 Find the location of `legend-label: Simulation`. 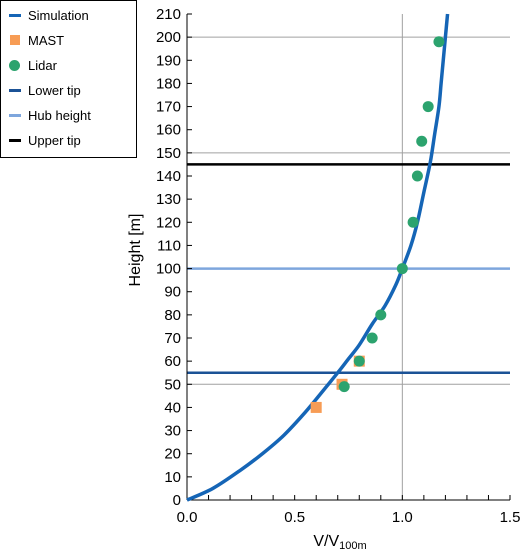

legend-label: Simulation is located at coordinates (58, 15).